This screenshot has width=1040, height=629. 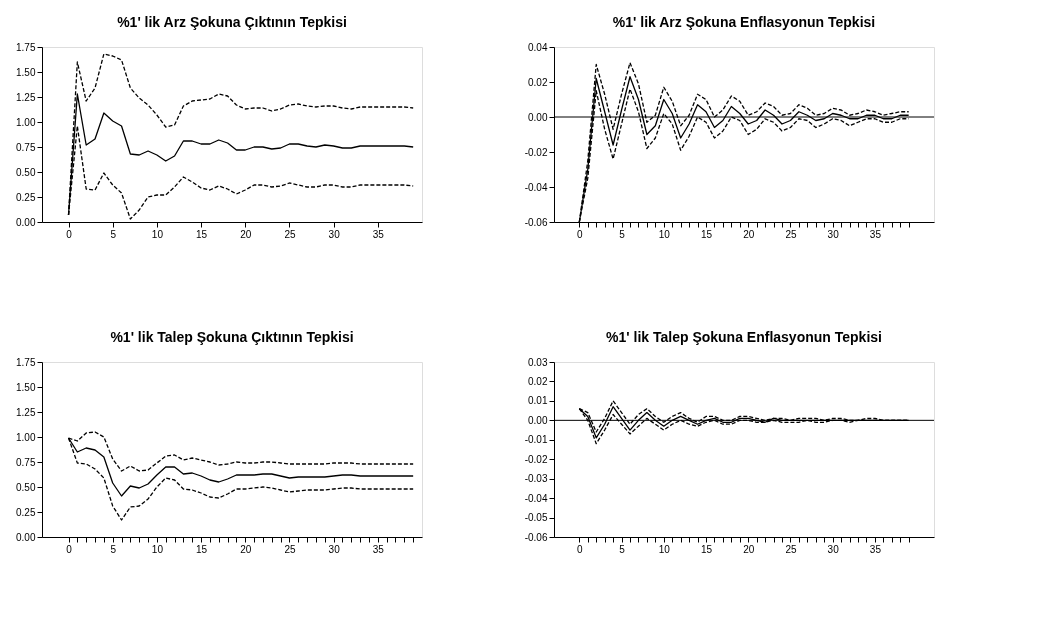 What do you see at coordinates (538, 401) in the screenshot?
I see `y-tick-label: 0.01` at bounding box center [538, 401].